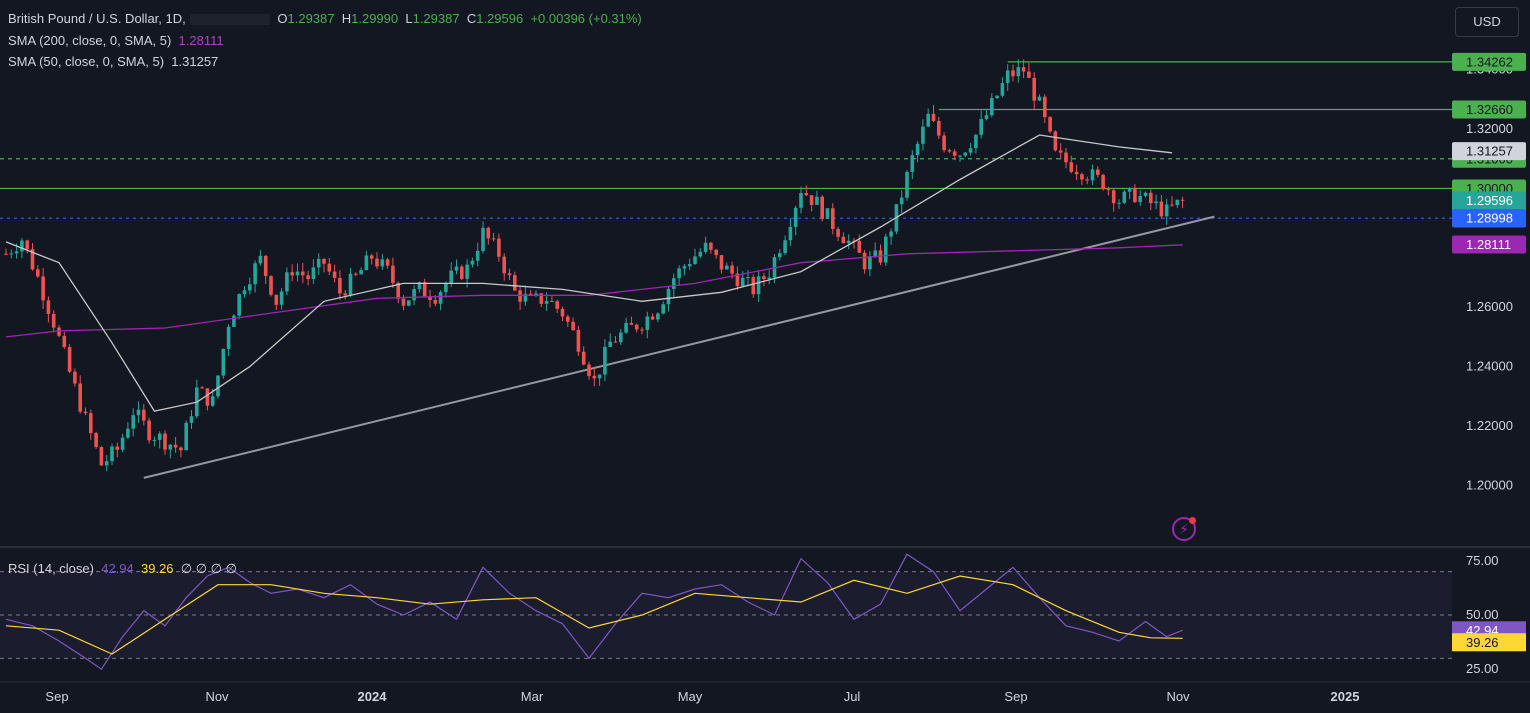  I want to click on symbol-title: British Pound / U.S. Dollar, 1D,, so click(97, 18).